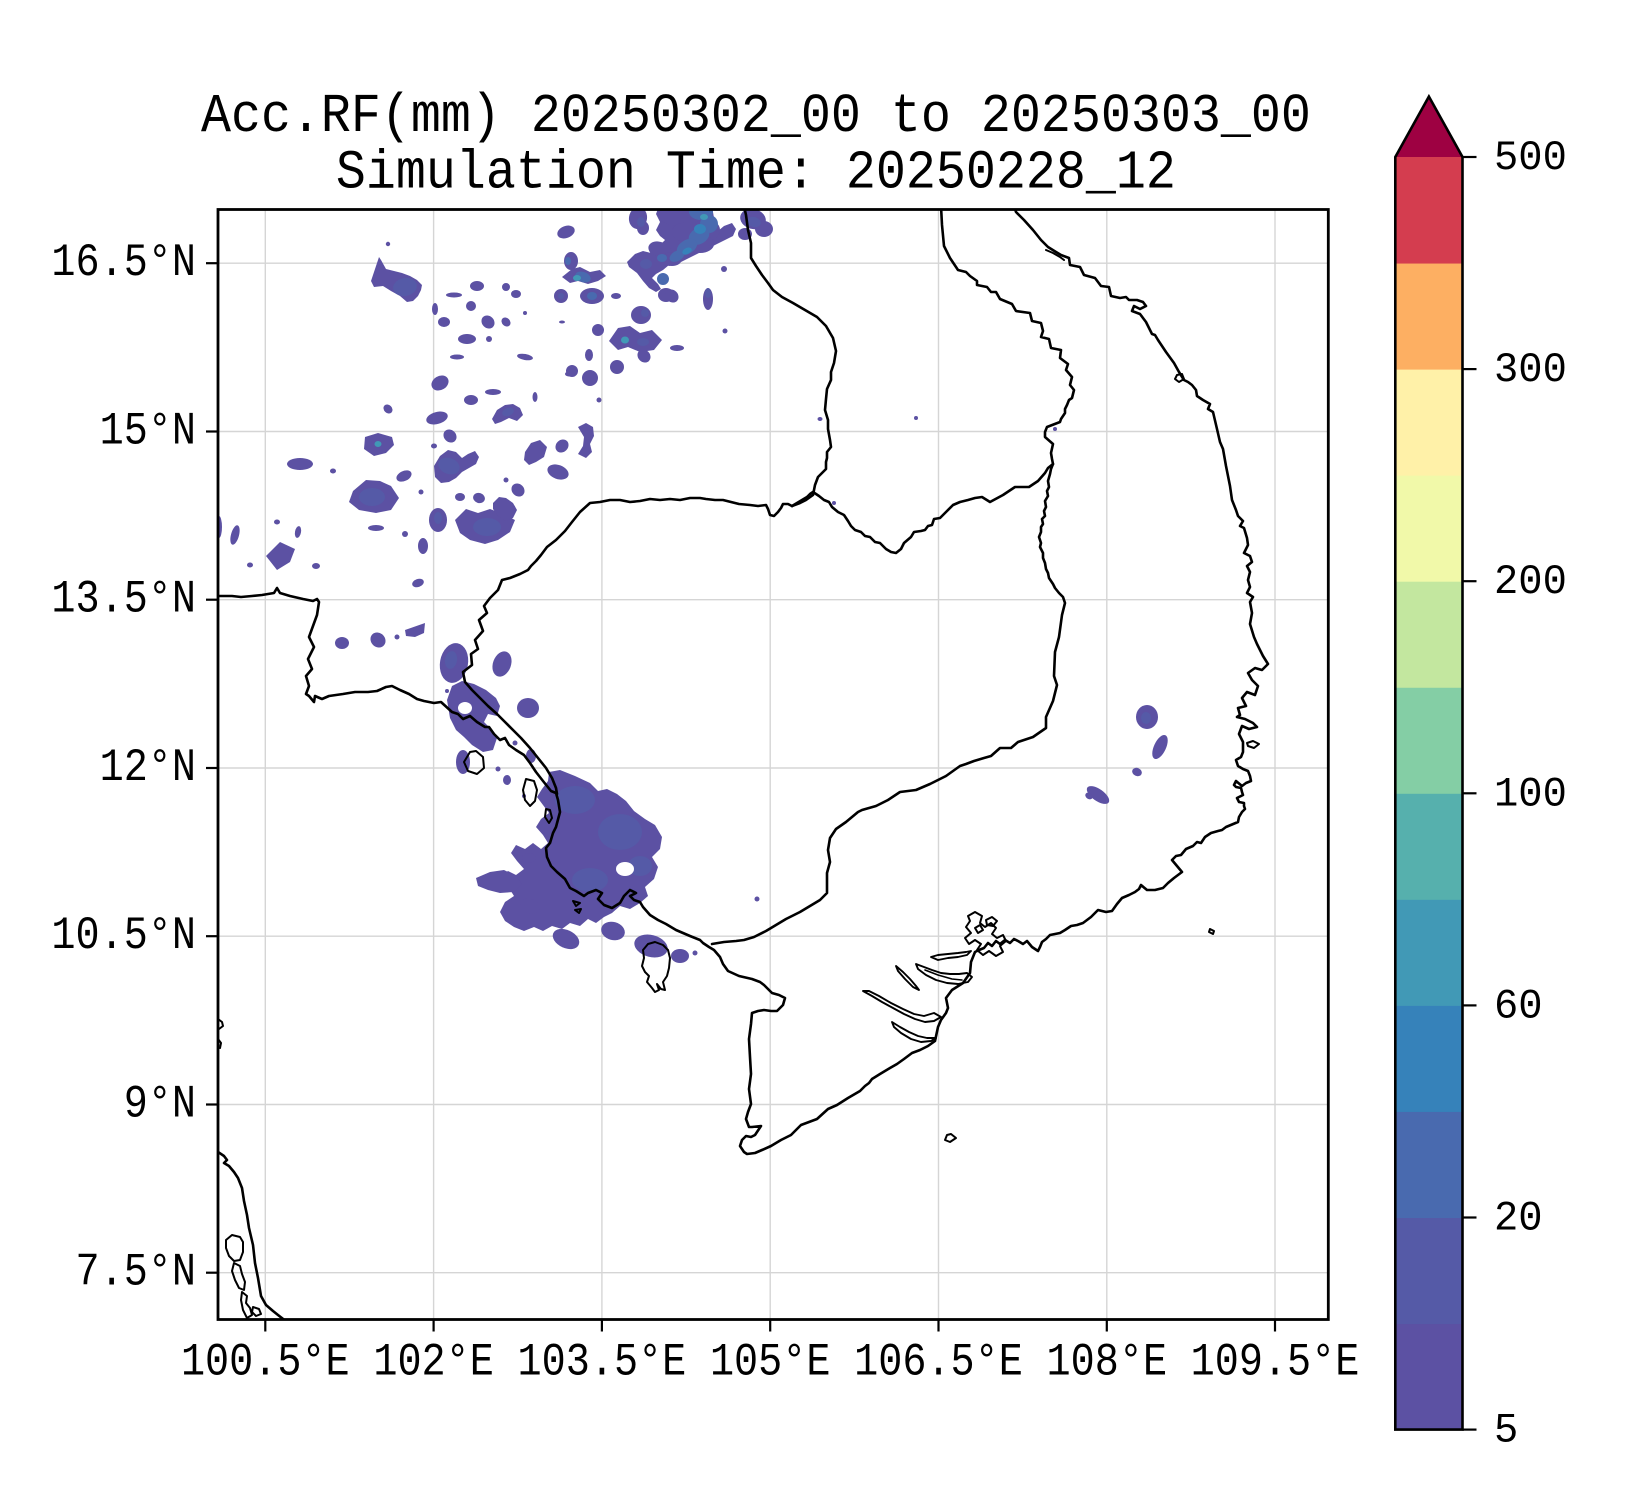 The image size is (1650, 1500). I want to click on svg-text: 12°N, so click(148, 768).